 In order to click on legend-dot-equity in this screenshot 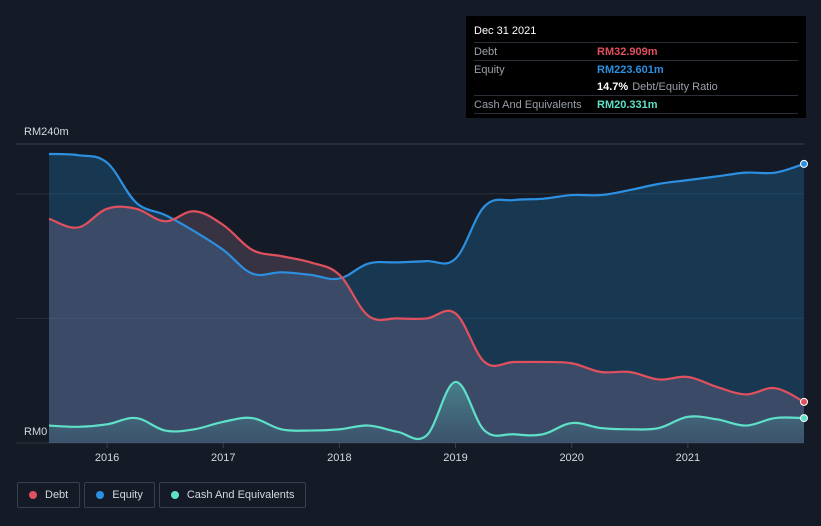, I will do `click(100, 495)`.